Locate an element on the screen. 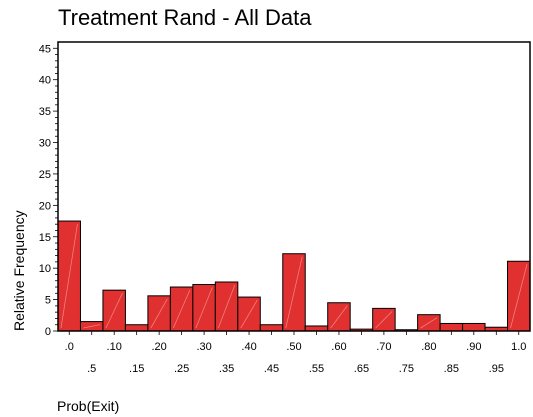 This screenshot has height=417, width=533. x-tick-label: .25 is located at coordinates (181, 369).